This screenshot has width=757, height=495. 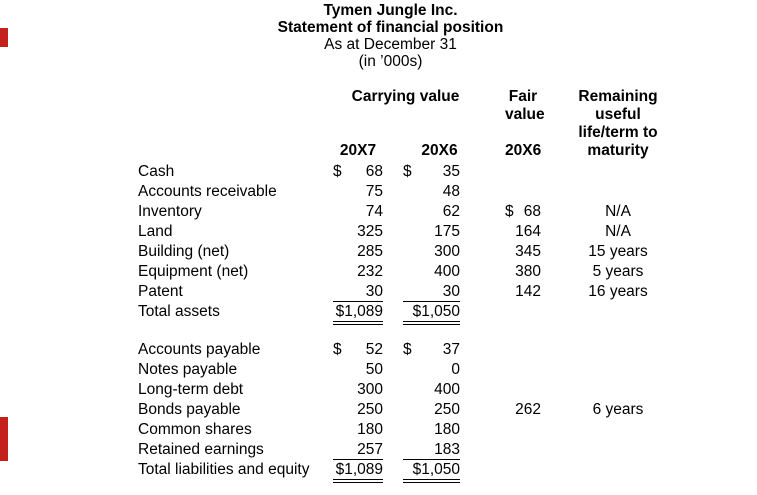 I want to click on carrying-20x6-cell: 400, so click(x=431, y=390).